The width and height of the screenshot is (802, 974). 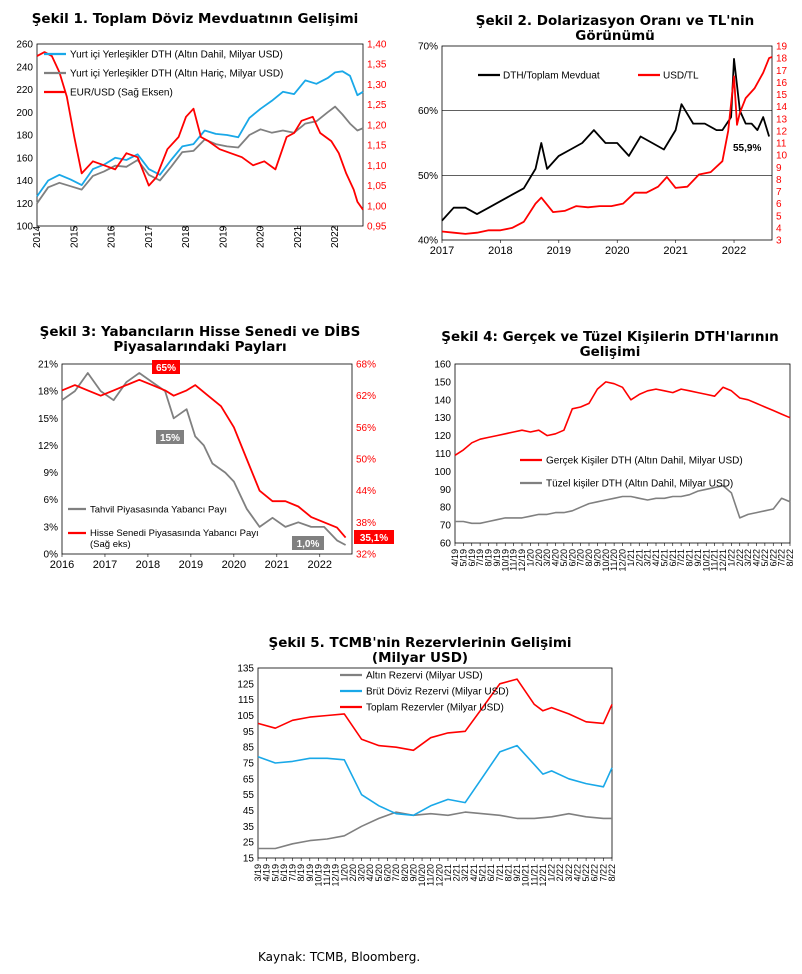 What do you see at coordinates (581, 558) in the screenshot?
I see `x-tick-label: 7/20` at bounding box center [581, 558].